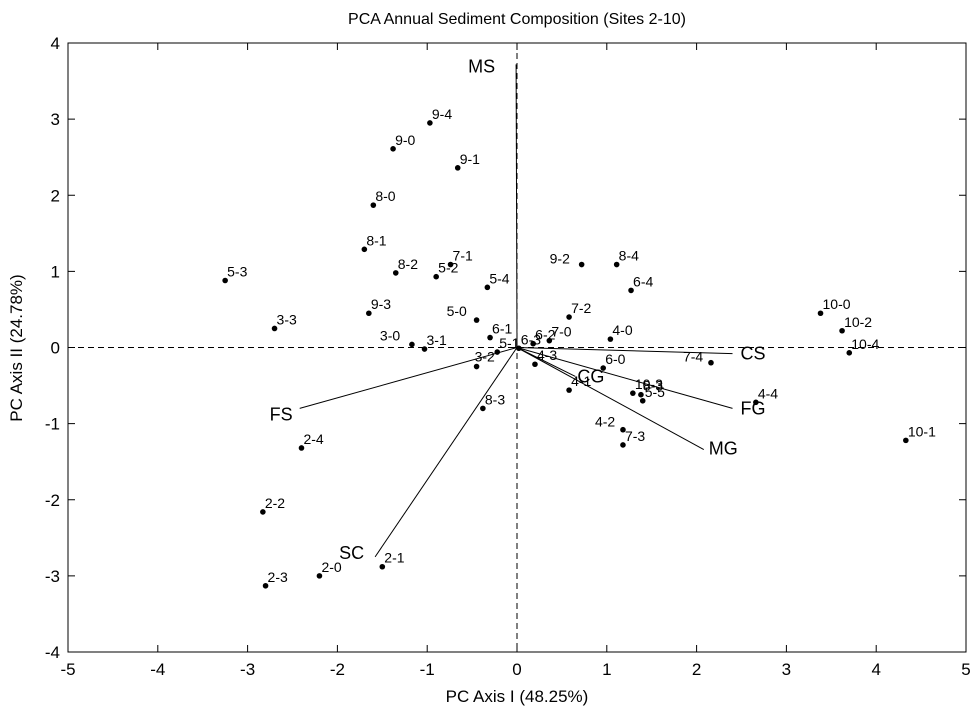 The width and height of the screenshot is (973, 715). Describe the element at coordinates (52, 424) in the screenshot. I see `y-tick-label: -1` at that location.